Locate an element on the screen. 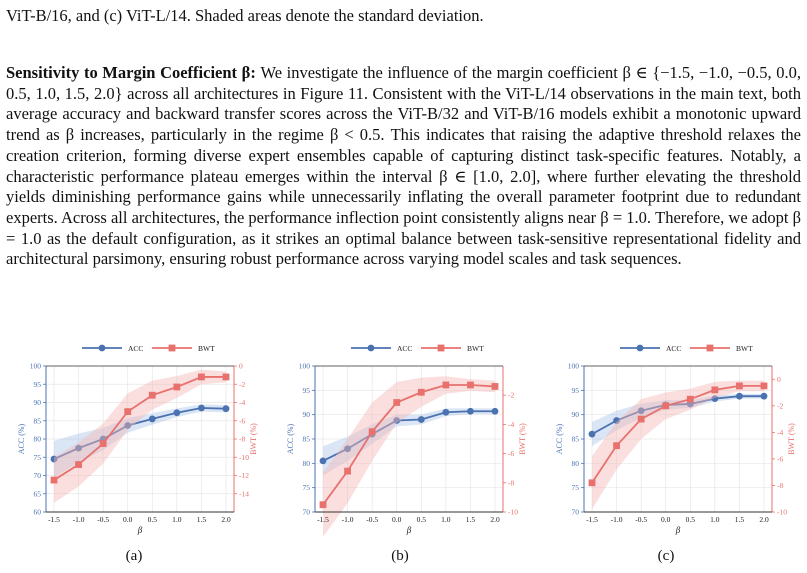 This screenshot has height=573, width=807. y-right-tick-label: -14 is located at coordinates (244, 493).